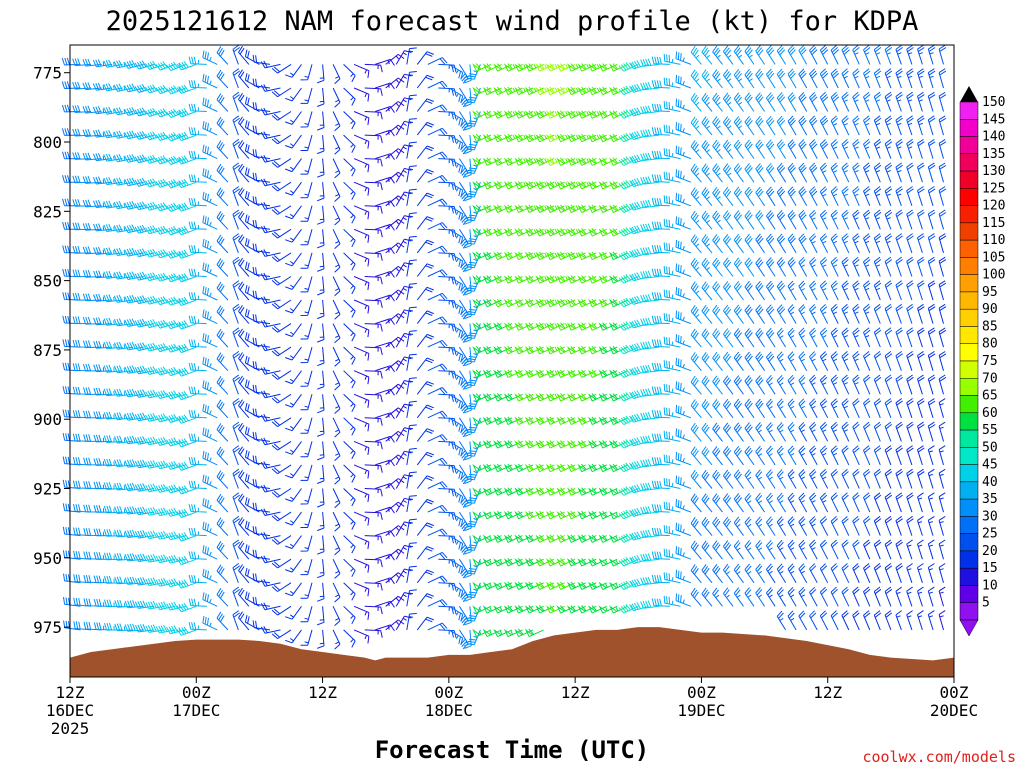 This screenshot has height=768, width=1024. Describe the element at coordinates (993, 102) in the screenshot. I see `colorbar-label: 150` at that location.